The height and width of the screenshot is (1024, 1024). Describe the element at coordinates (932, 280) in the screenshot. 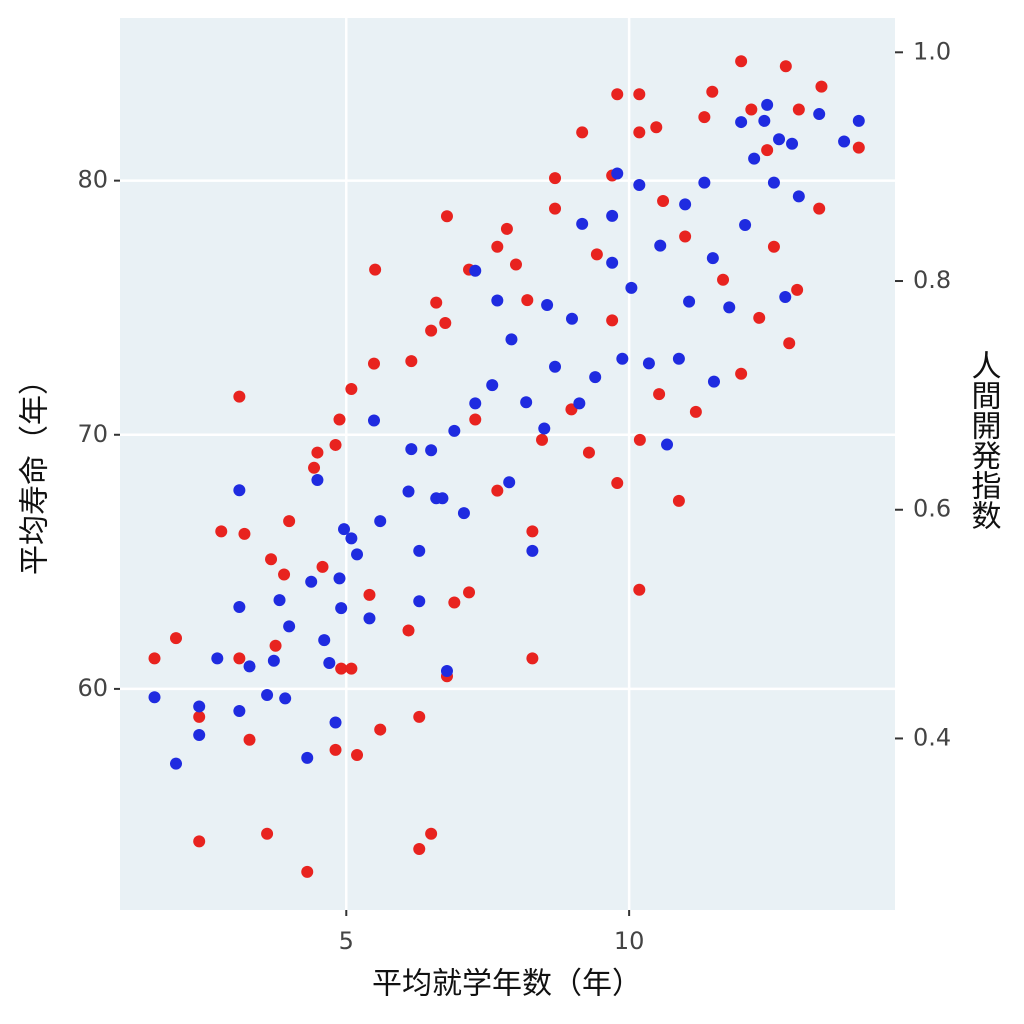

I see `y2-tick-label: 0.8` at that location.